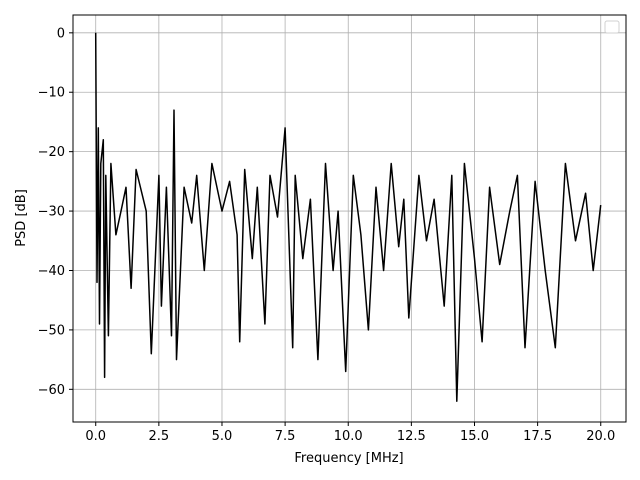 The image size is (640, 480). What do you see at coordinates (51, 93) in the screenshot?
I see `y-tick-label: −10` at bounding box center [51, 93].